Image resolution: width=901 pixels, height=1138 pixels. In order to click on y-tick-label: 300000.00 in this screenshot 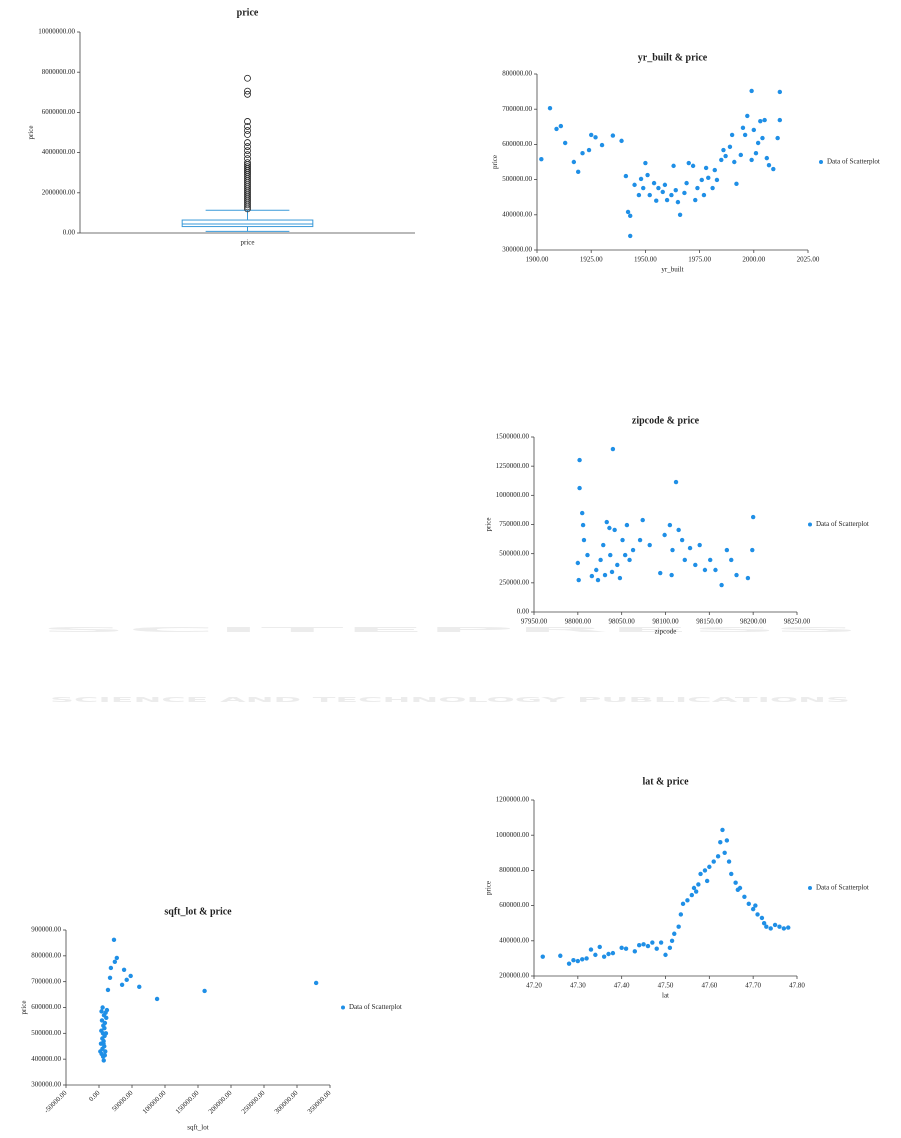, I will do `click(517, 250)`.